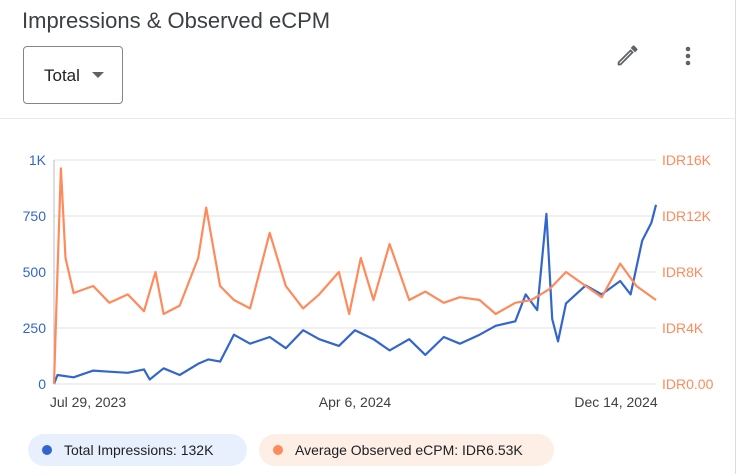 Image resolution: width=741 pixels, height=474 pixels. What do you see at coordinates (368, 118) in the screenshot?
I see `divider` at bounding box center [368, 118].